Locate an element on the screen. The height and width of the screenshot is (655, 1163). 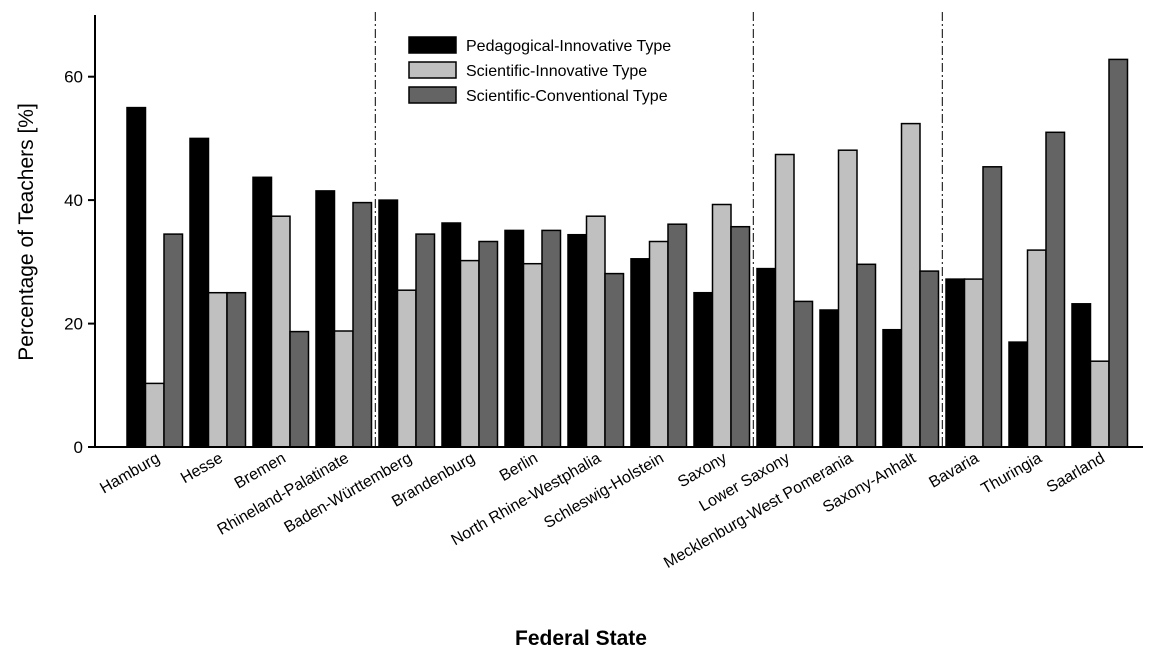
y-tick-label-40: 40 is located at coordinates (73, 200).